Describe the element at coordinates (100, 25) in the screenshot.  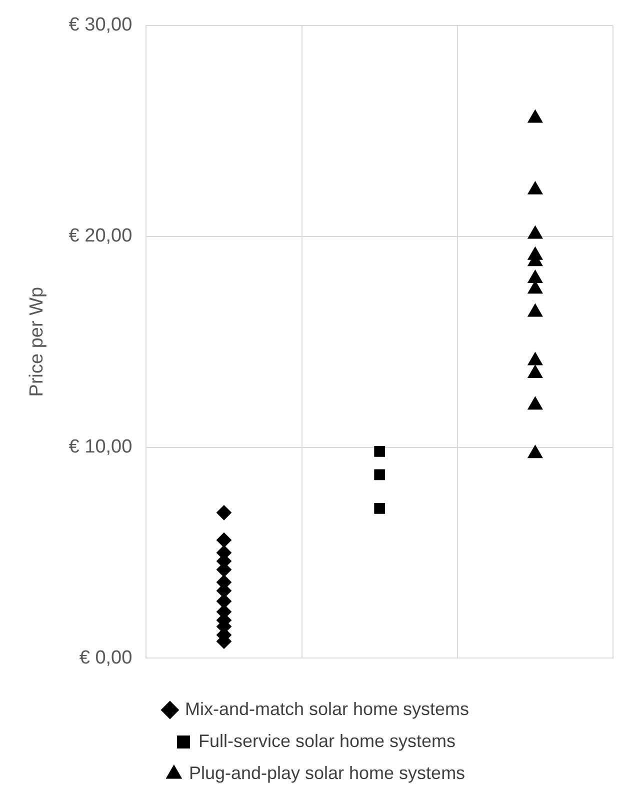
I see `y-tick-label: € 30,00` at that location.